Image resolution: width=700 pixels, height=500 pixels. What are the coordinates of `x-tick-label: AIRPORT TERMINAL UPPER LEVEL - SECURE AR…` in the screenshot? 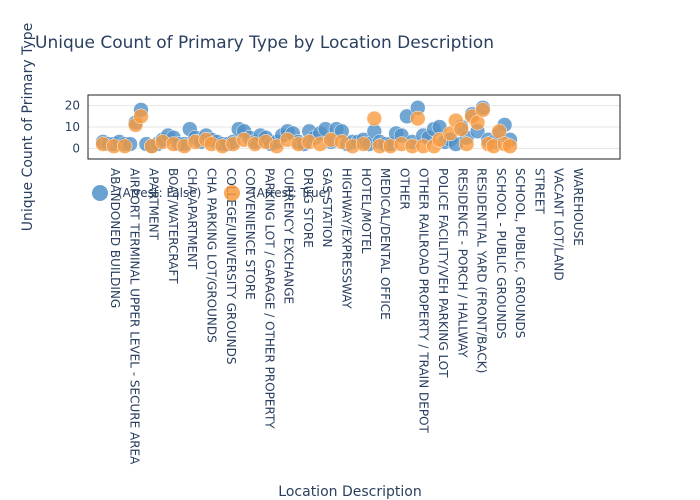 It's located at (134, 316).